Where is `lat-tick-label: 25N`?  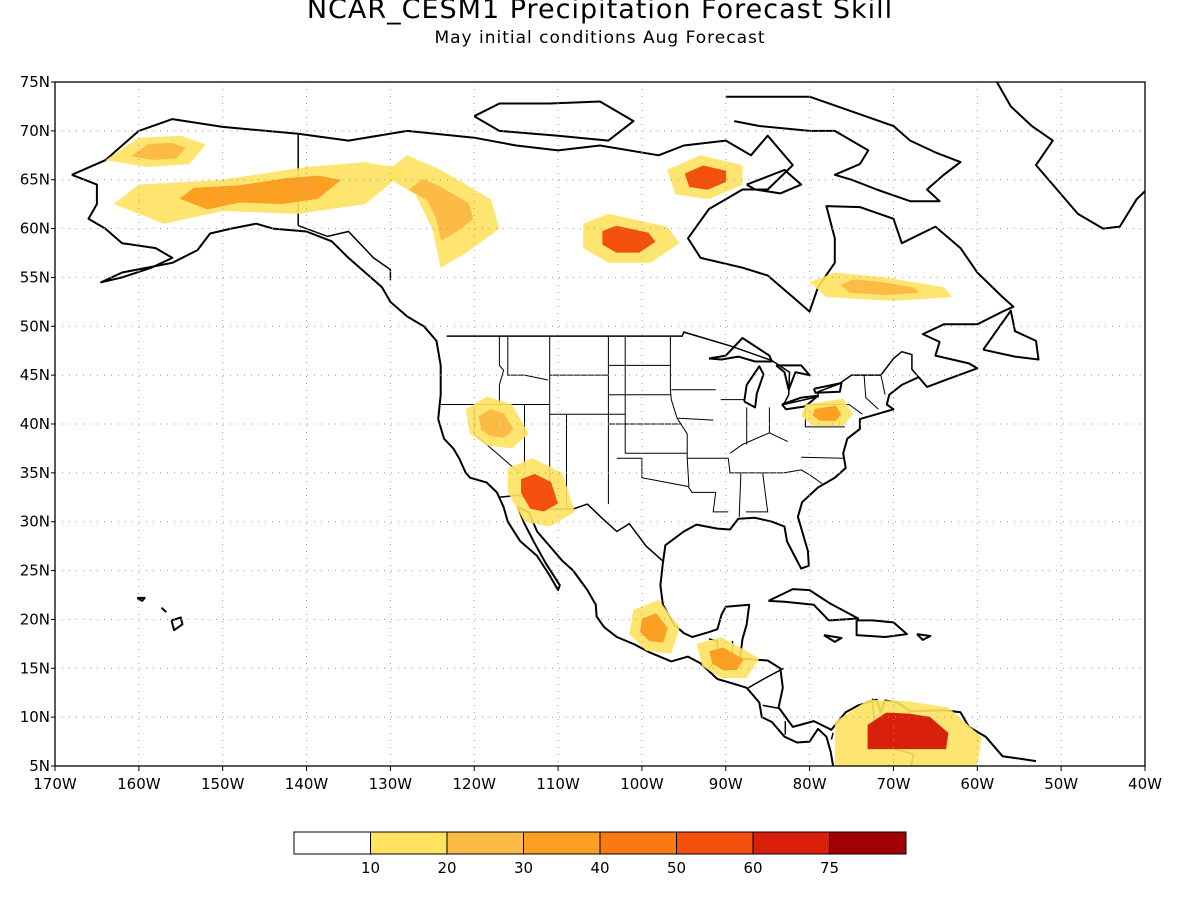
lat-tick-label: 25N is located at coordinates (35, 571).